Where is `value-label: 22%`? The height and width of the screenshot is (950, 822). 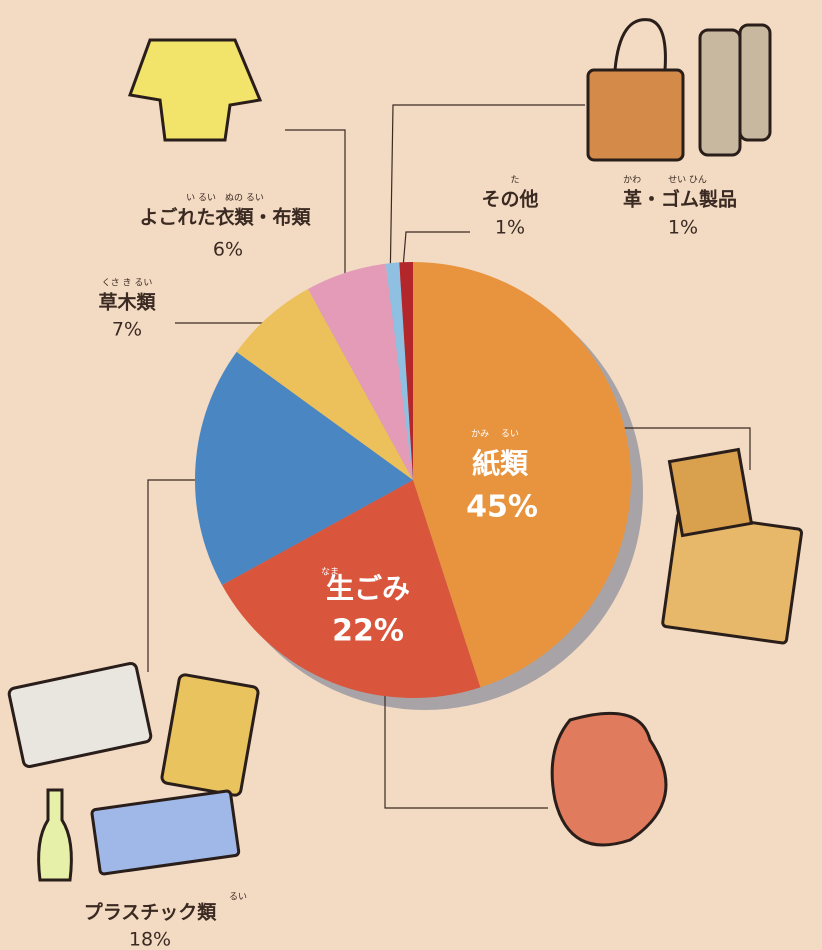 value-label: 22% is located at coordinates (368, 631).